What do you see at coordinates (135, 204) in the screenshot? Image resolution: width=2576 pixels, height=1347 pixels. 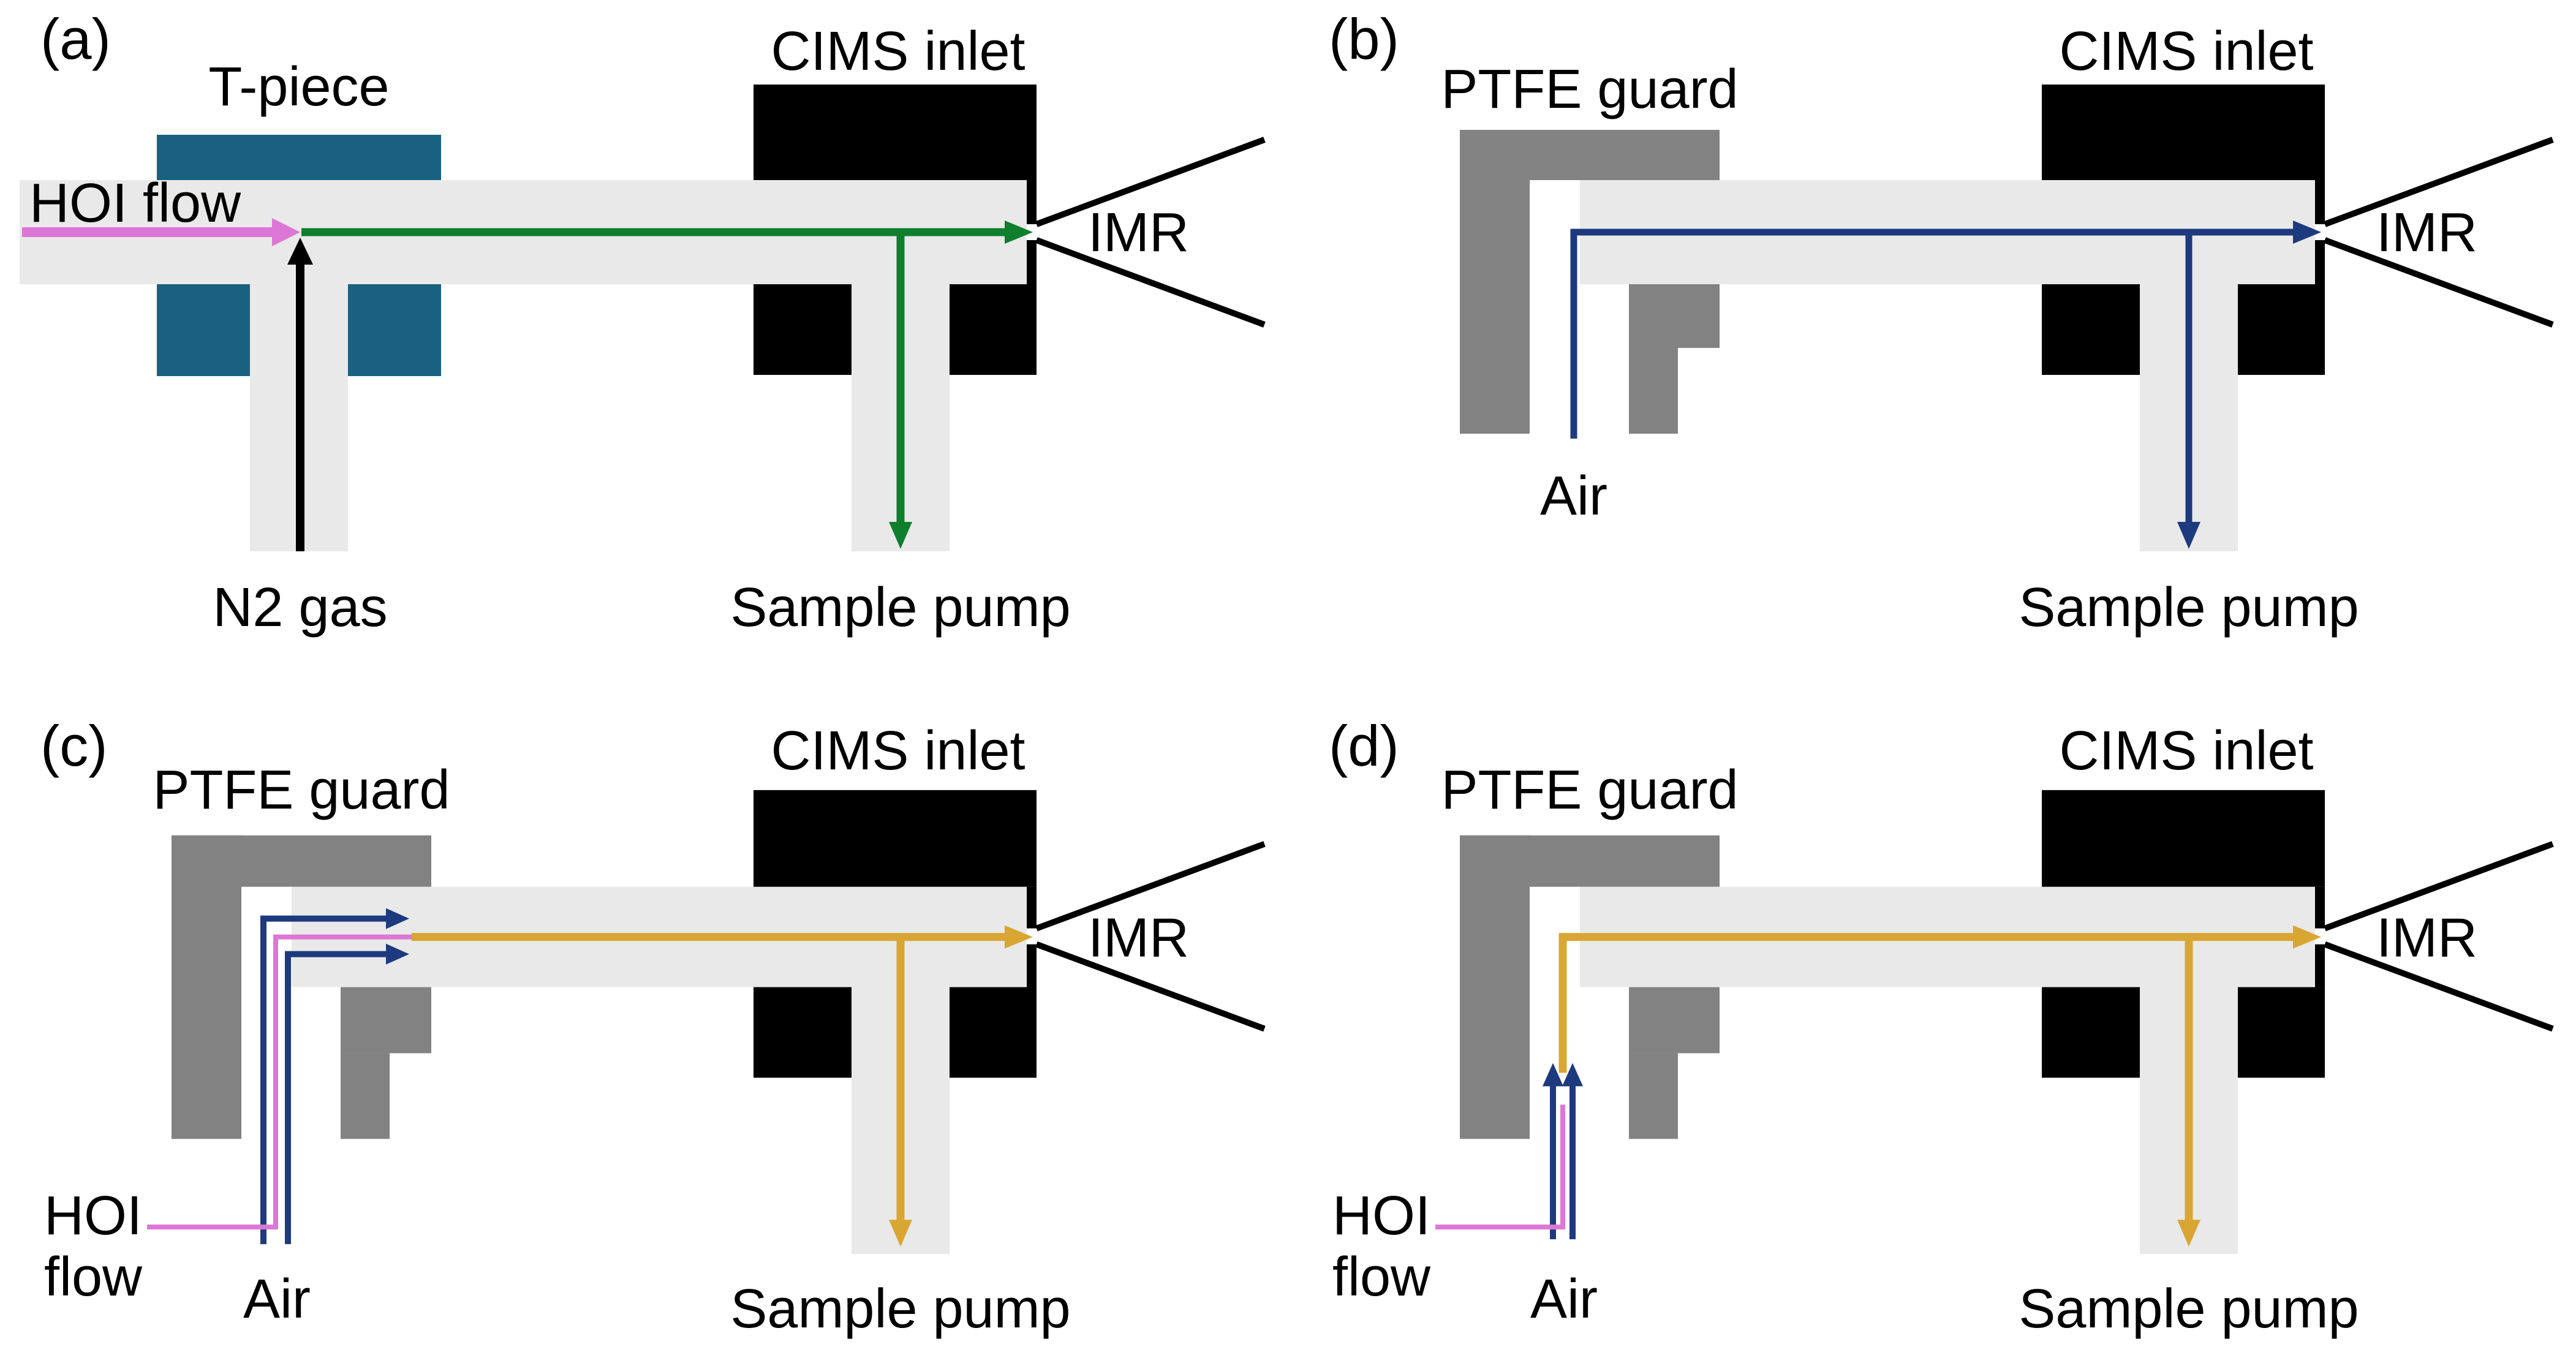 I see `hoi-flow-label: HOI flow` at bounding box center [135, 204].